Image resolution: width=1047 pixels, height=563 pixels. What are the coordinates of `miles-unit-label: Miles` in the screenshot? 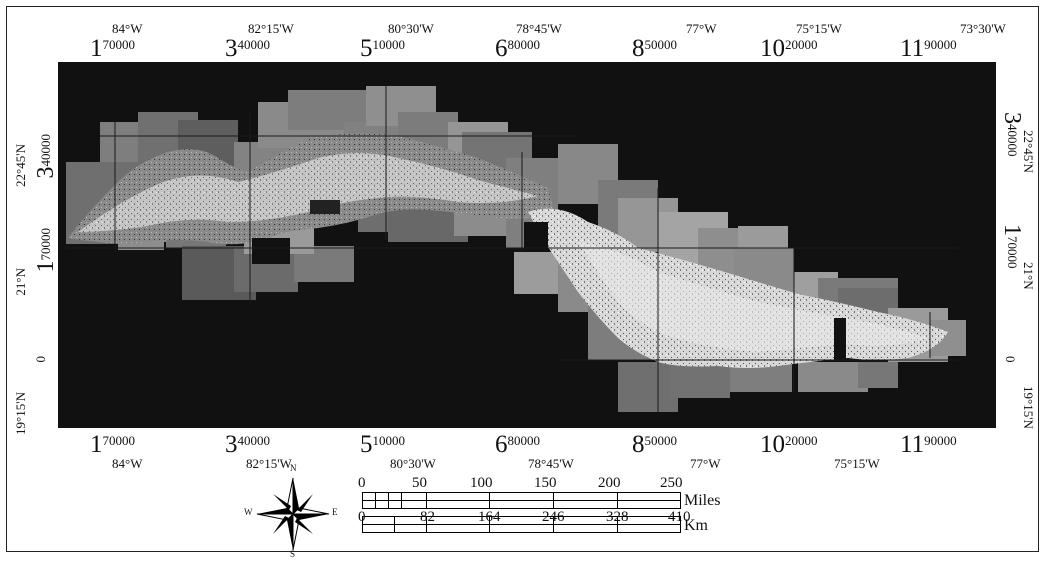 It's located at (702, 500).